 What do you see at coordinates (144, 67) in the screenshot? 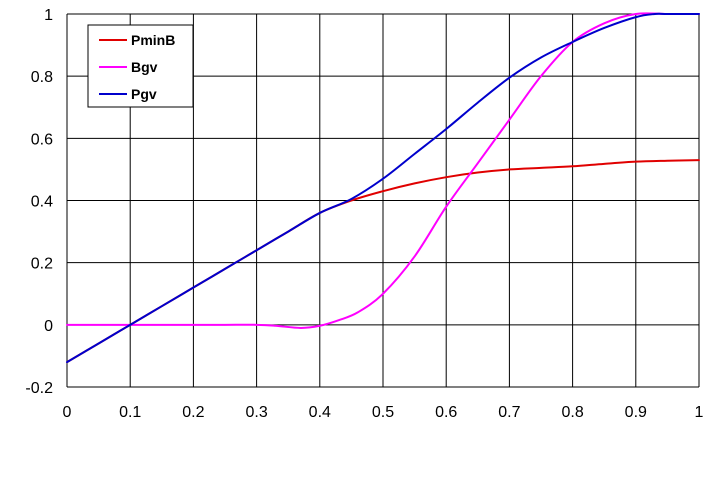
I see `legend-label: Bgv` at bounding box center [144, 67].